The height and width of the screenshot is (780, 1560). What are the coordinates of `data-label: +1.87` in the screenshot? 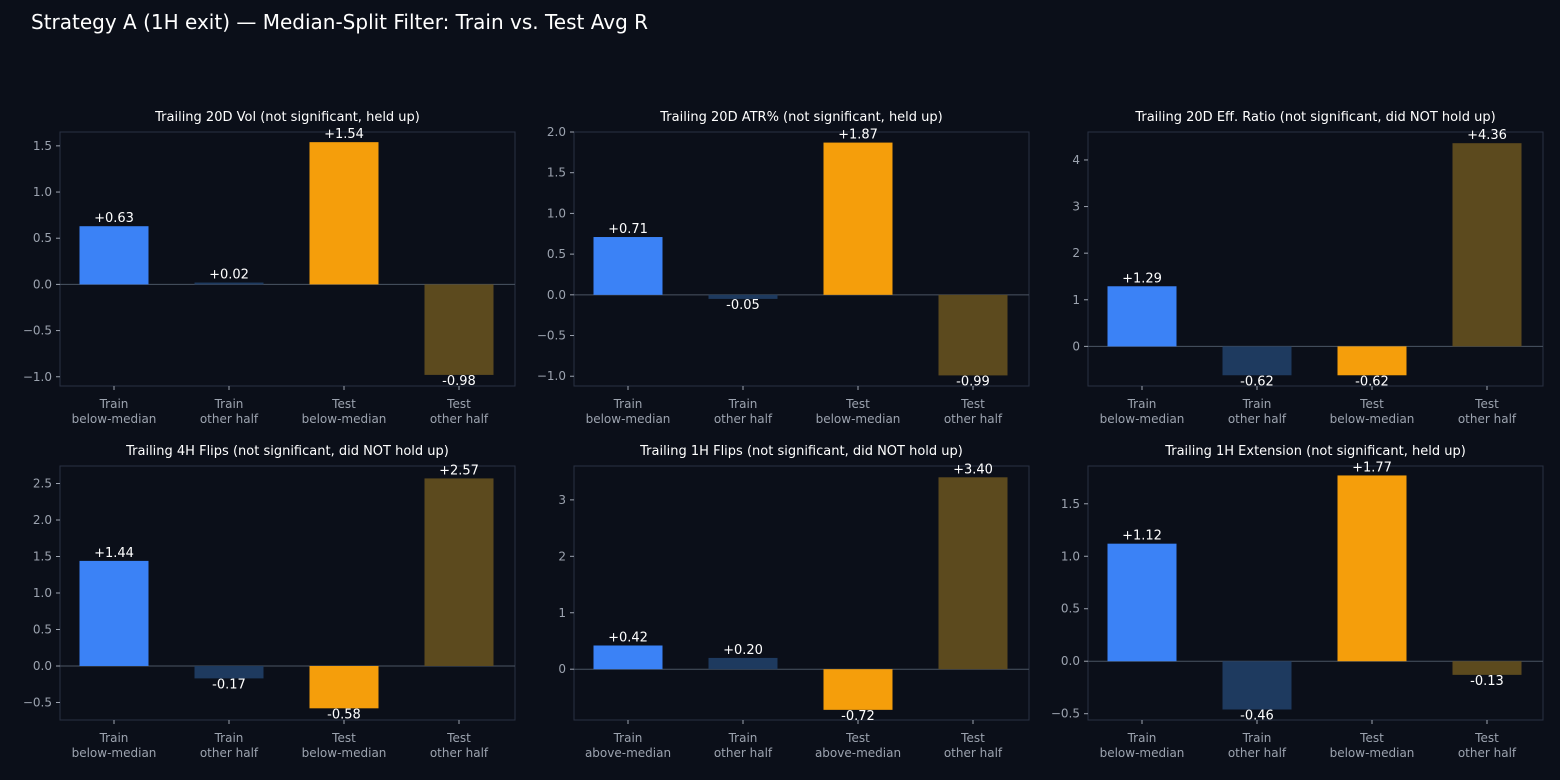 It's located at (858, 135).